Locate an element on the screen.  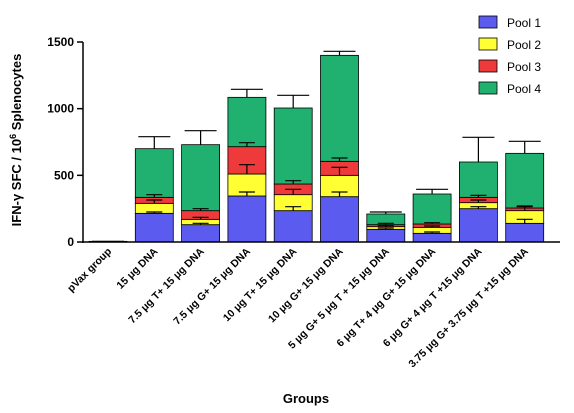
legend: Pool 1 Pool 2 Pool 3 Pool 4 is located at coordinates (509, 55).